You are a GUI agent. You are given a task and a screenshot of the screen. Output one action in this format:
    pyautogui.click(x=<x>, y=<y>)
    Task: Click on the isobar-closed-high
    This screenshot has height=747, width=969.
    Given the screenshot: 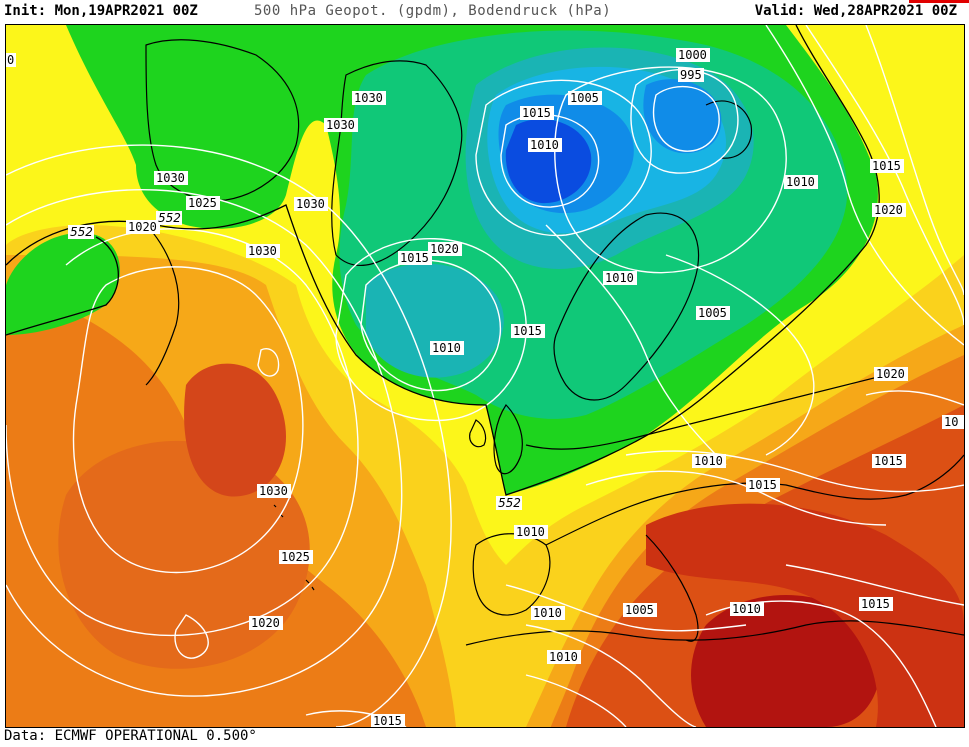 What is the action you would take?
    pyautogui.click(x=268, y=362)
    